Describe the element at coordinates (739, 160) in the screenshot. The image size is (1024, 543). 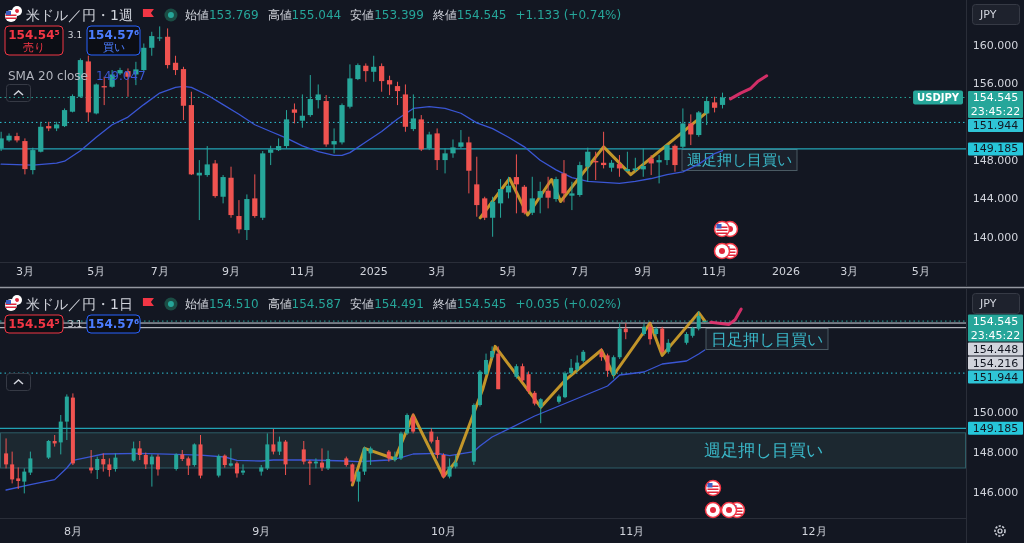
I see `annotation: 週足押し目買い` at that location.